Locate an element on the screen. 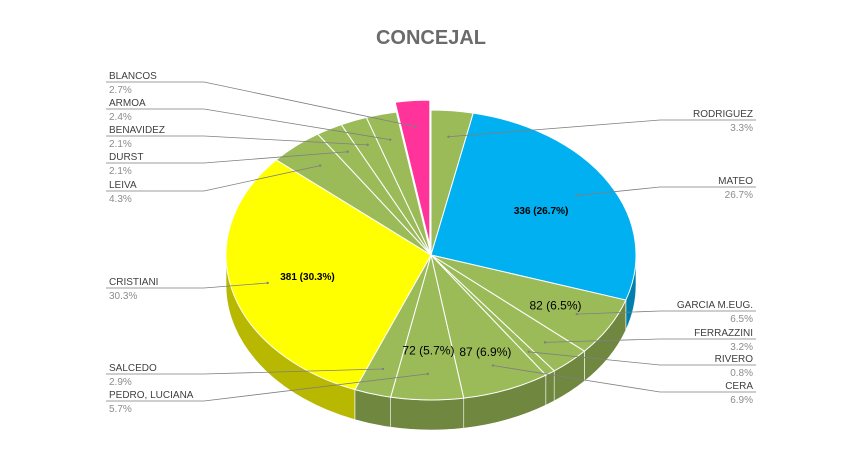 The image size is (862, 449). label-name-pedro-luciana: PEDRO, LUCIANA is located at coordinates (151, 395).